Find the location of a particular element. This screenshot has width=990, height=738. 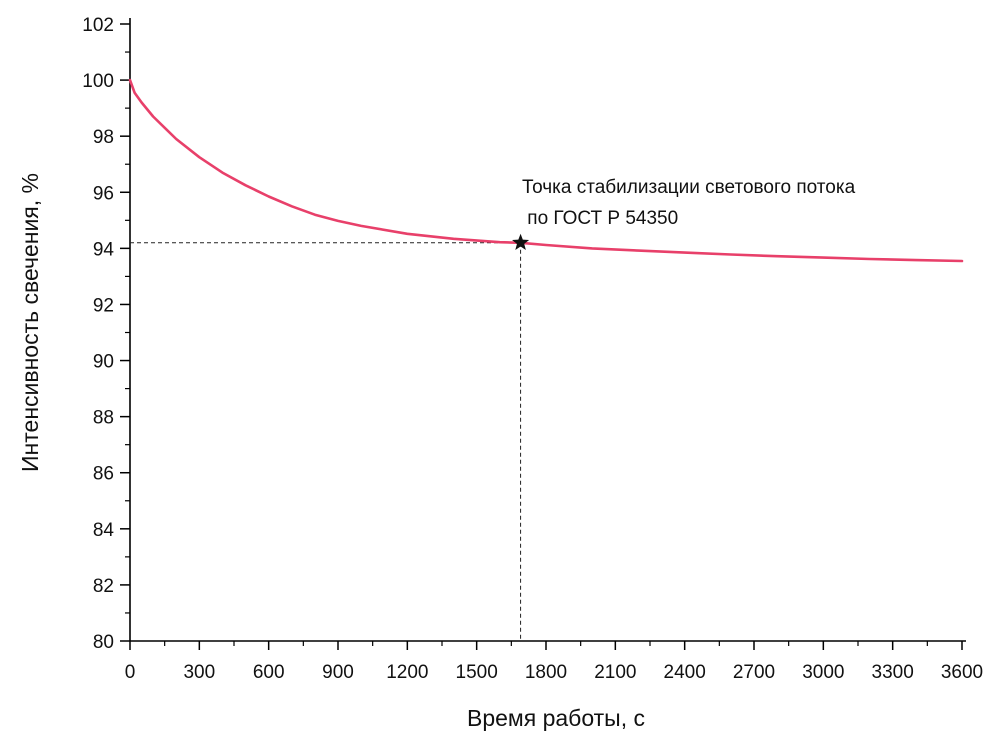

x-tick-label: 1200 is located at coordinates (407, 672).